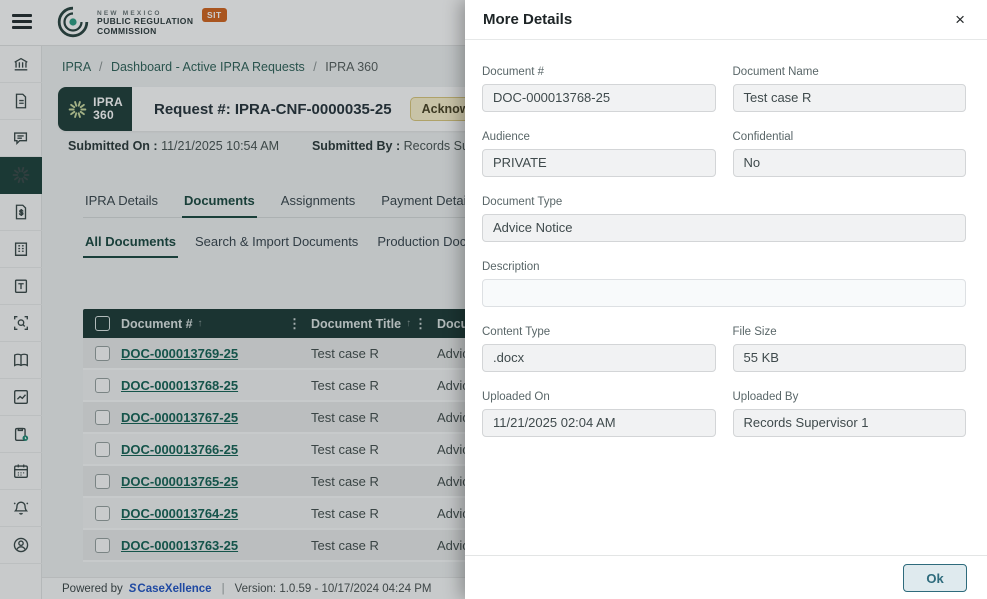 This screenshot has height=599, width=987. I want to click on field-label: File Size, so click(754, 332).